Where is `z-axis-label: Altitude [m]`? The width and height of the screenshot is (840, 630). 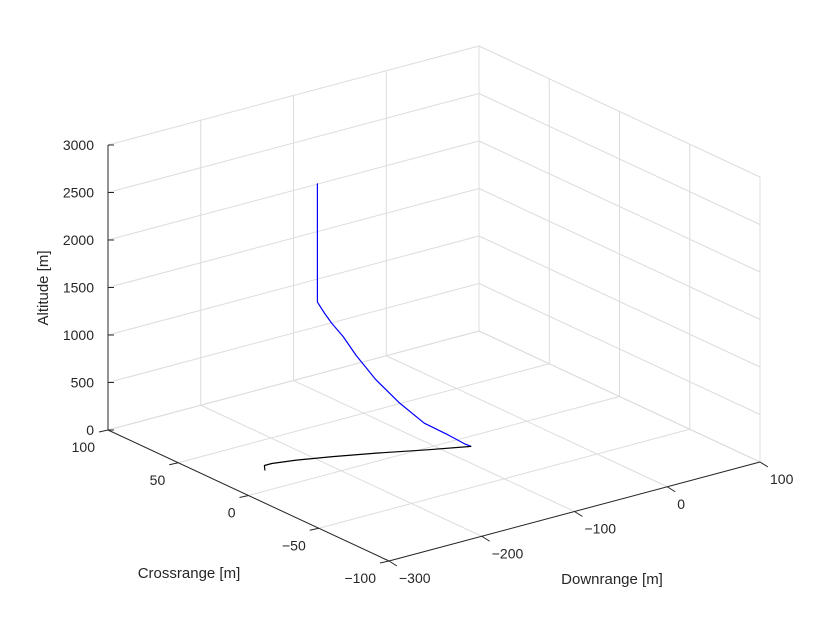 z-axis-label: Altitude [m] is located at coordinates (43, 287).